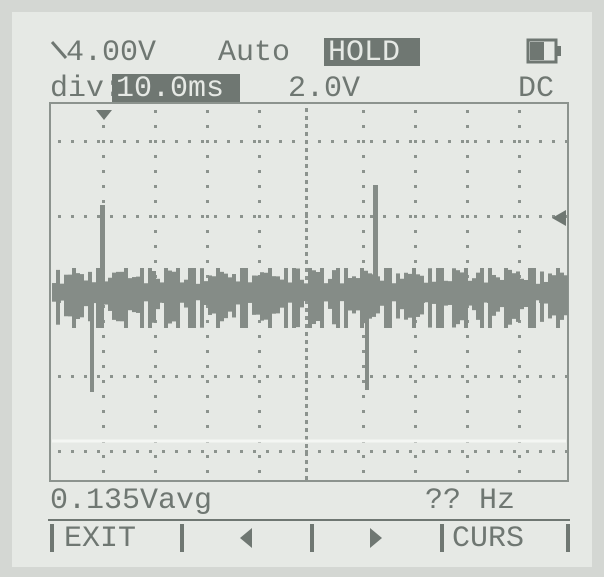 The height and width of the screenshot is (577, 604). What do you see at coordinates (558, 51) in the screenshot?
I see `battery-tip` at bounding box center [558, 51].